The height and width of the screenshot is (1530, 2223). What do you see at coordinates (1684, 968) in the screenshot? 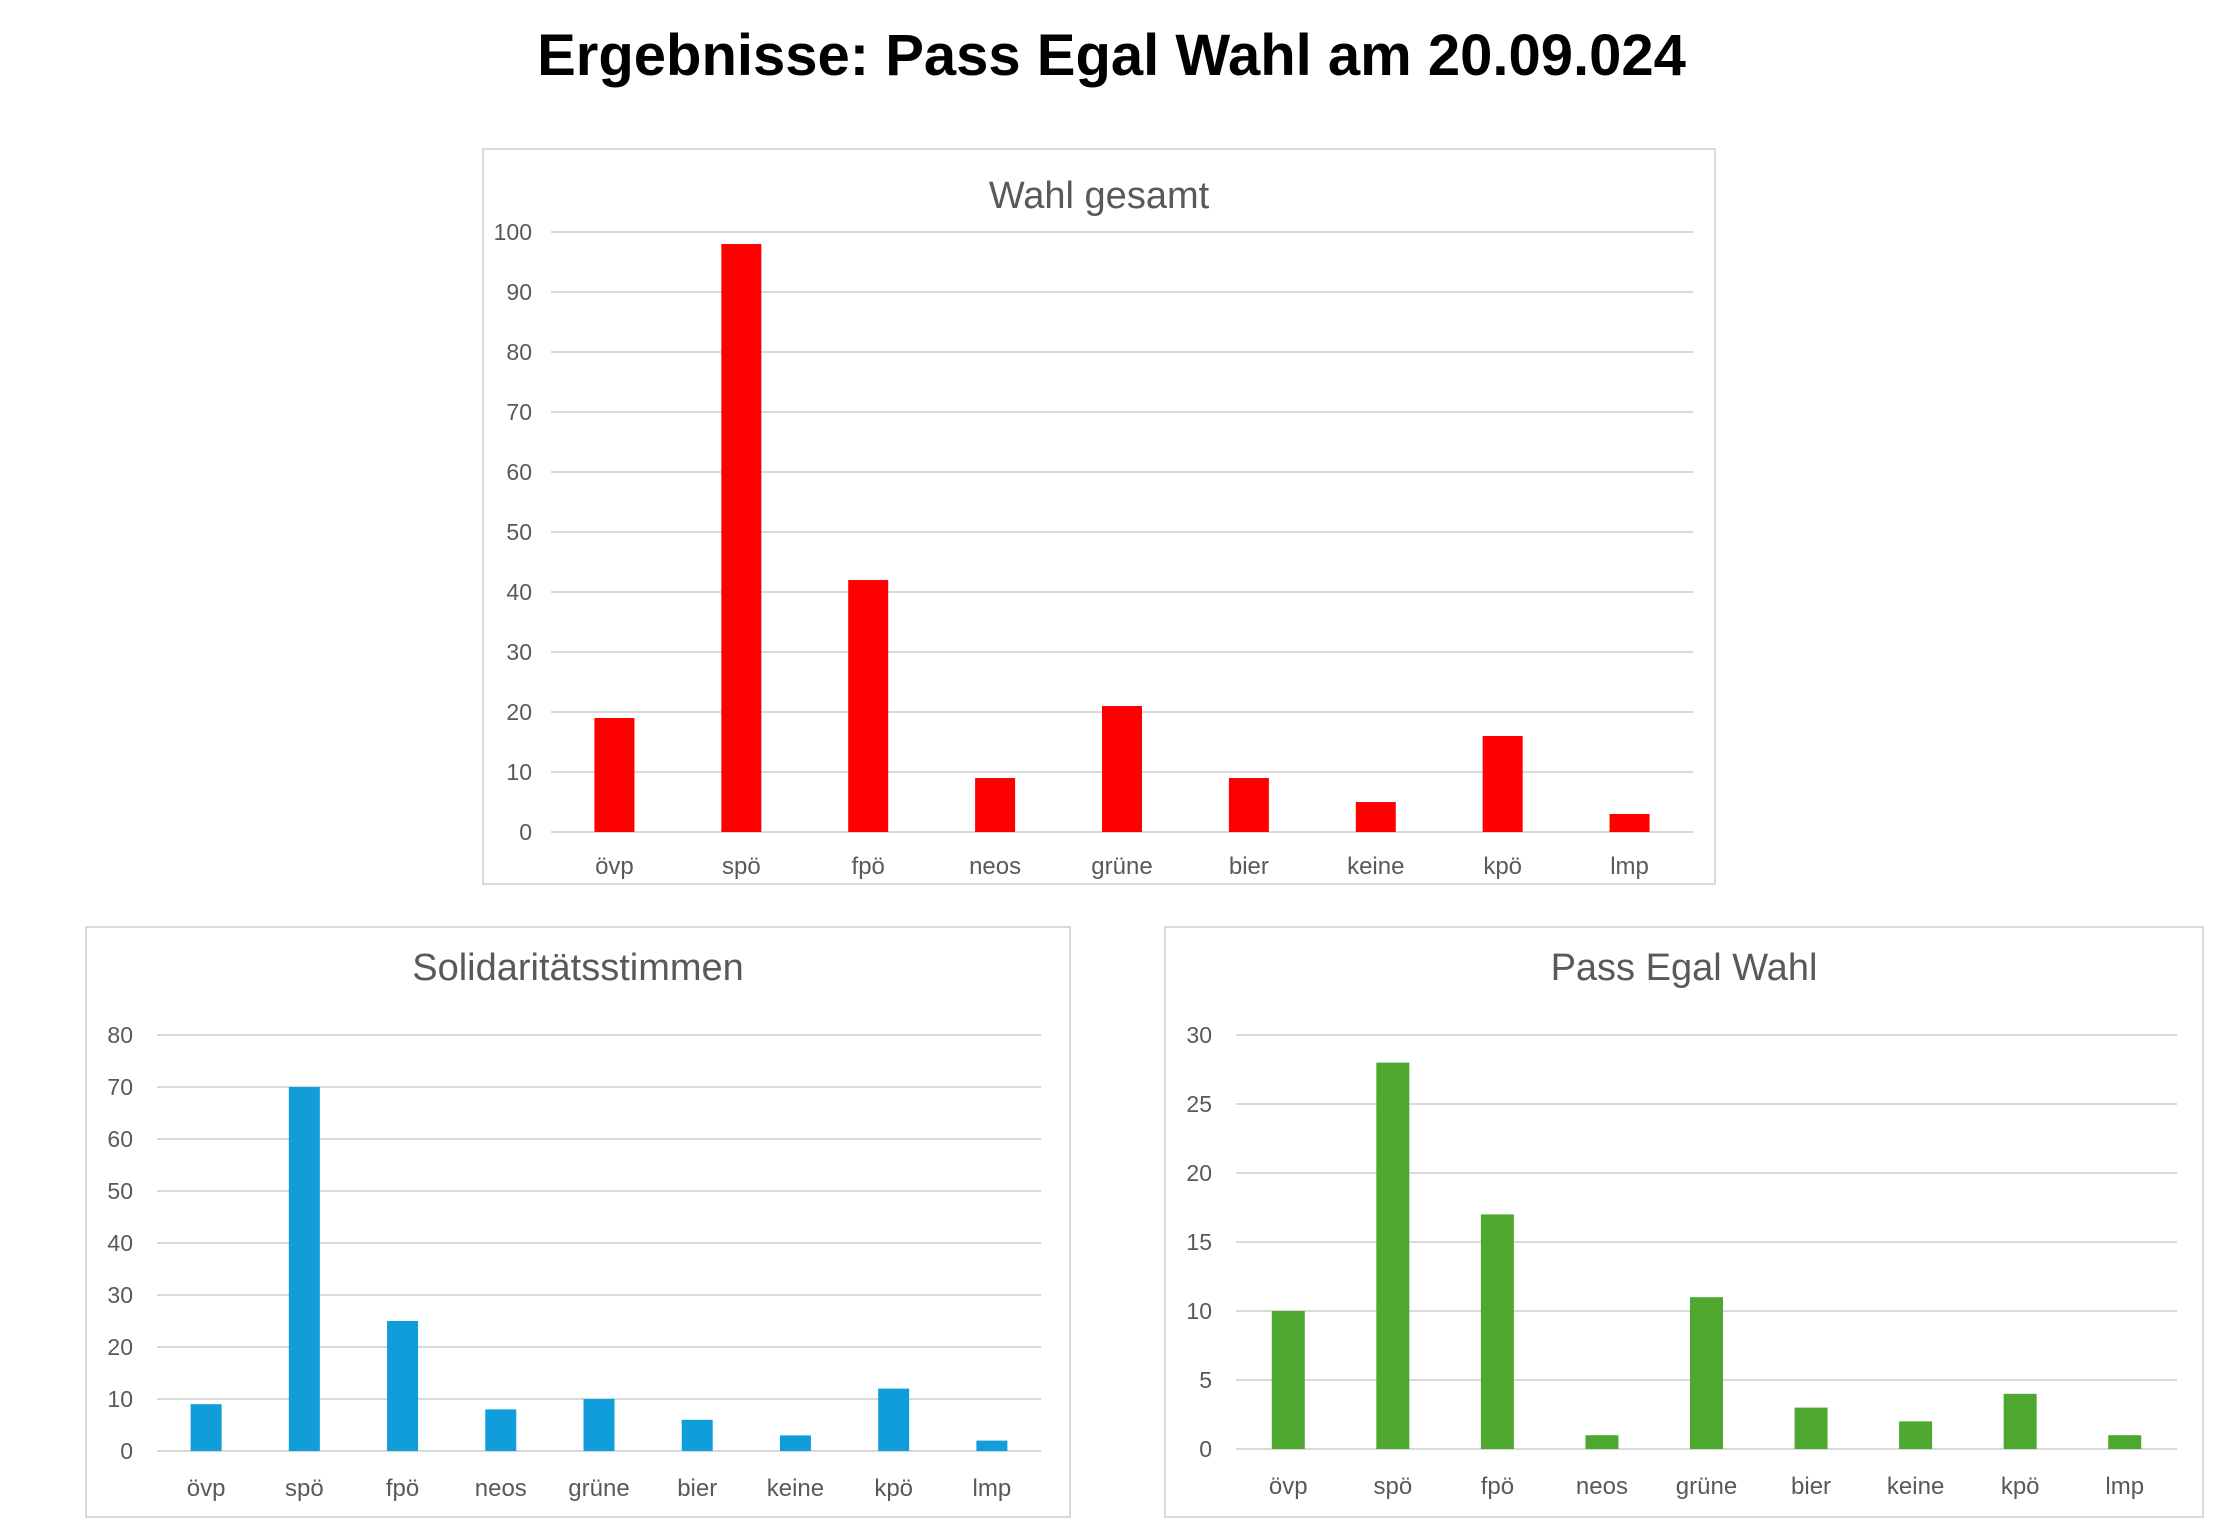
I see `chart-title: Pass Egal Wahl` at bounding box center [1684, 968].